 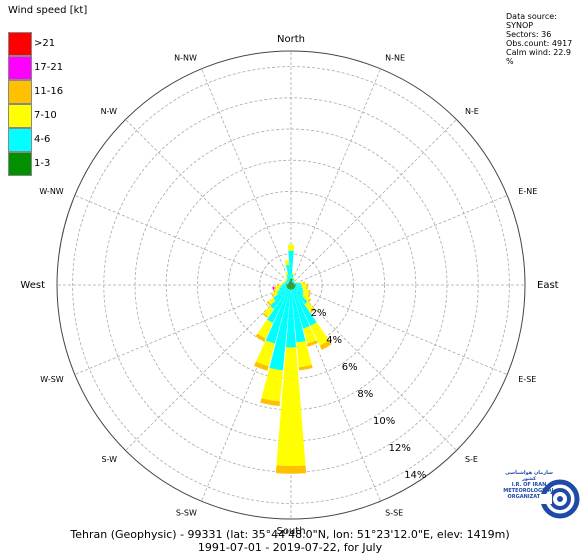 I want to click on legend: >21 17-21 11-16 7-10 4-6 1-3, so click(x=53, y=104).